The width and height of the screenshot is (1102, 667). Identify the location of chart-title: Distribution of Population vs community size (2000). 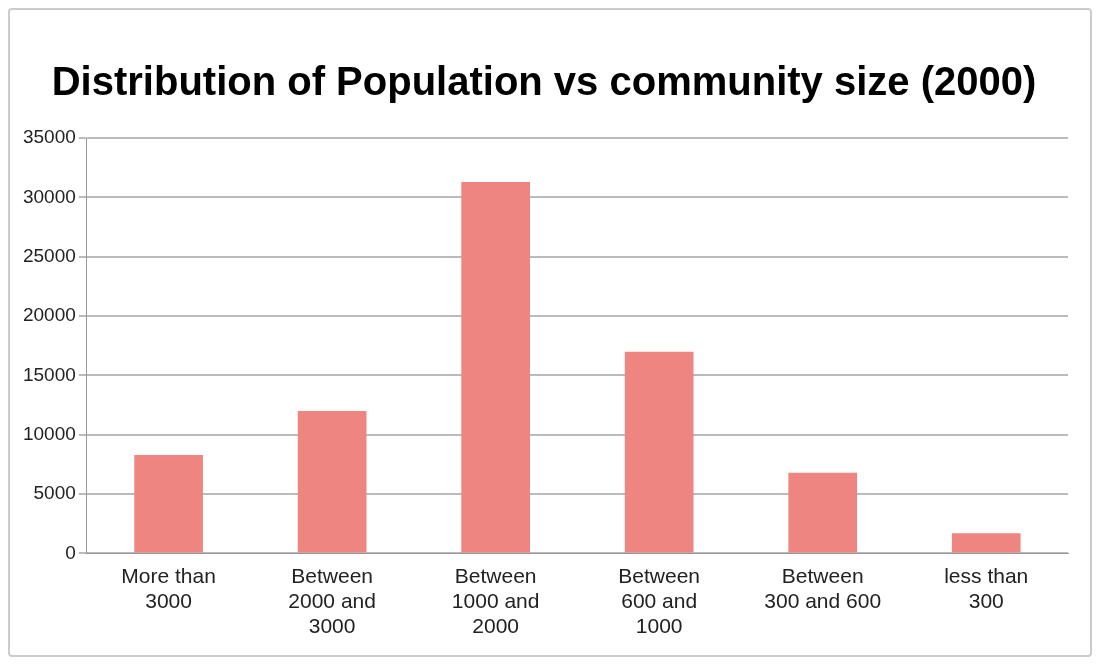
(544, 81).